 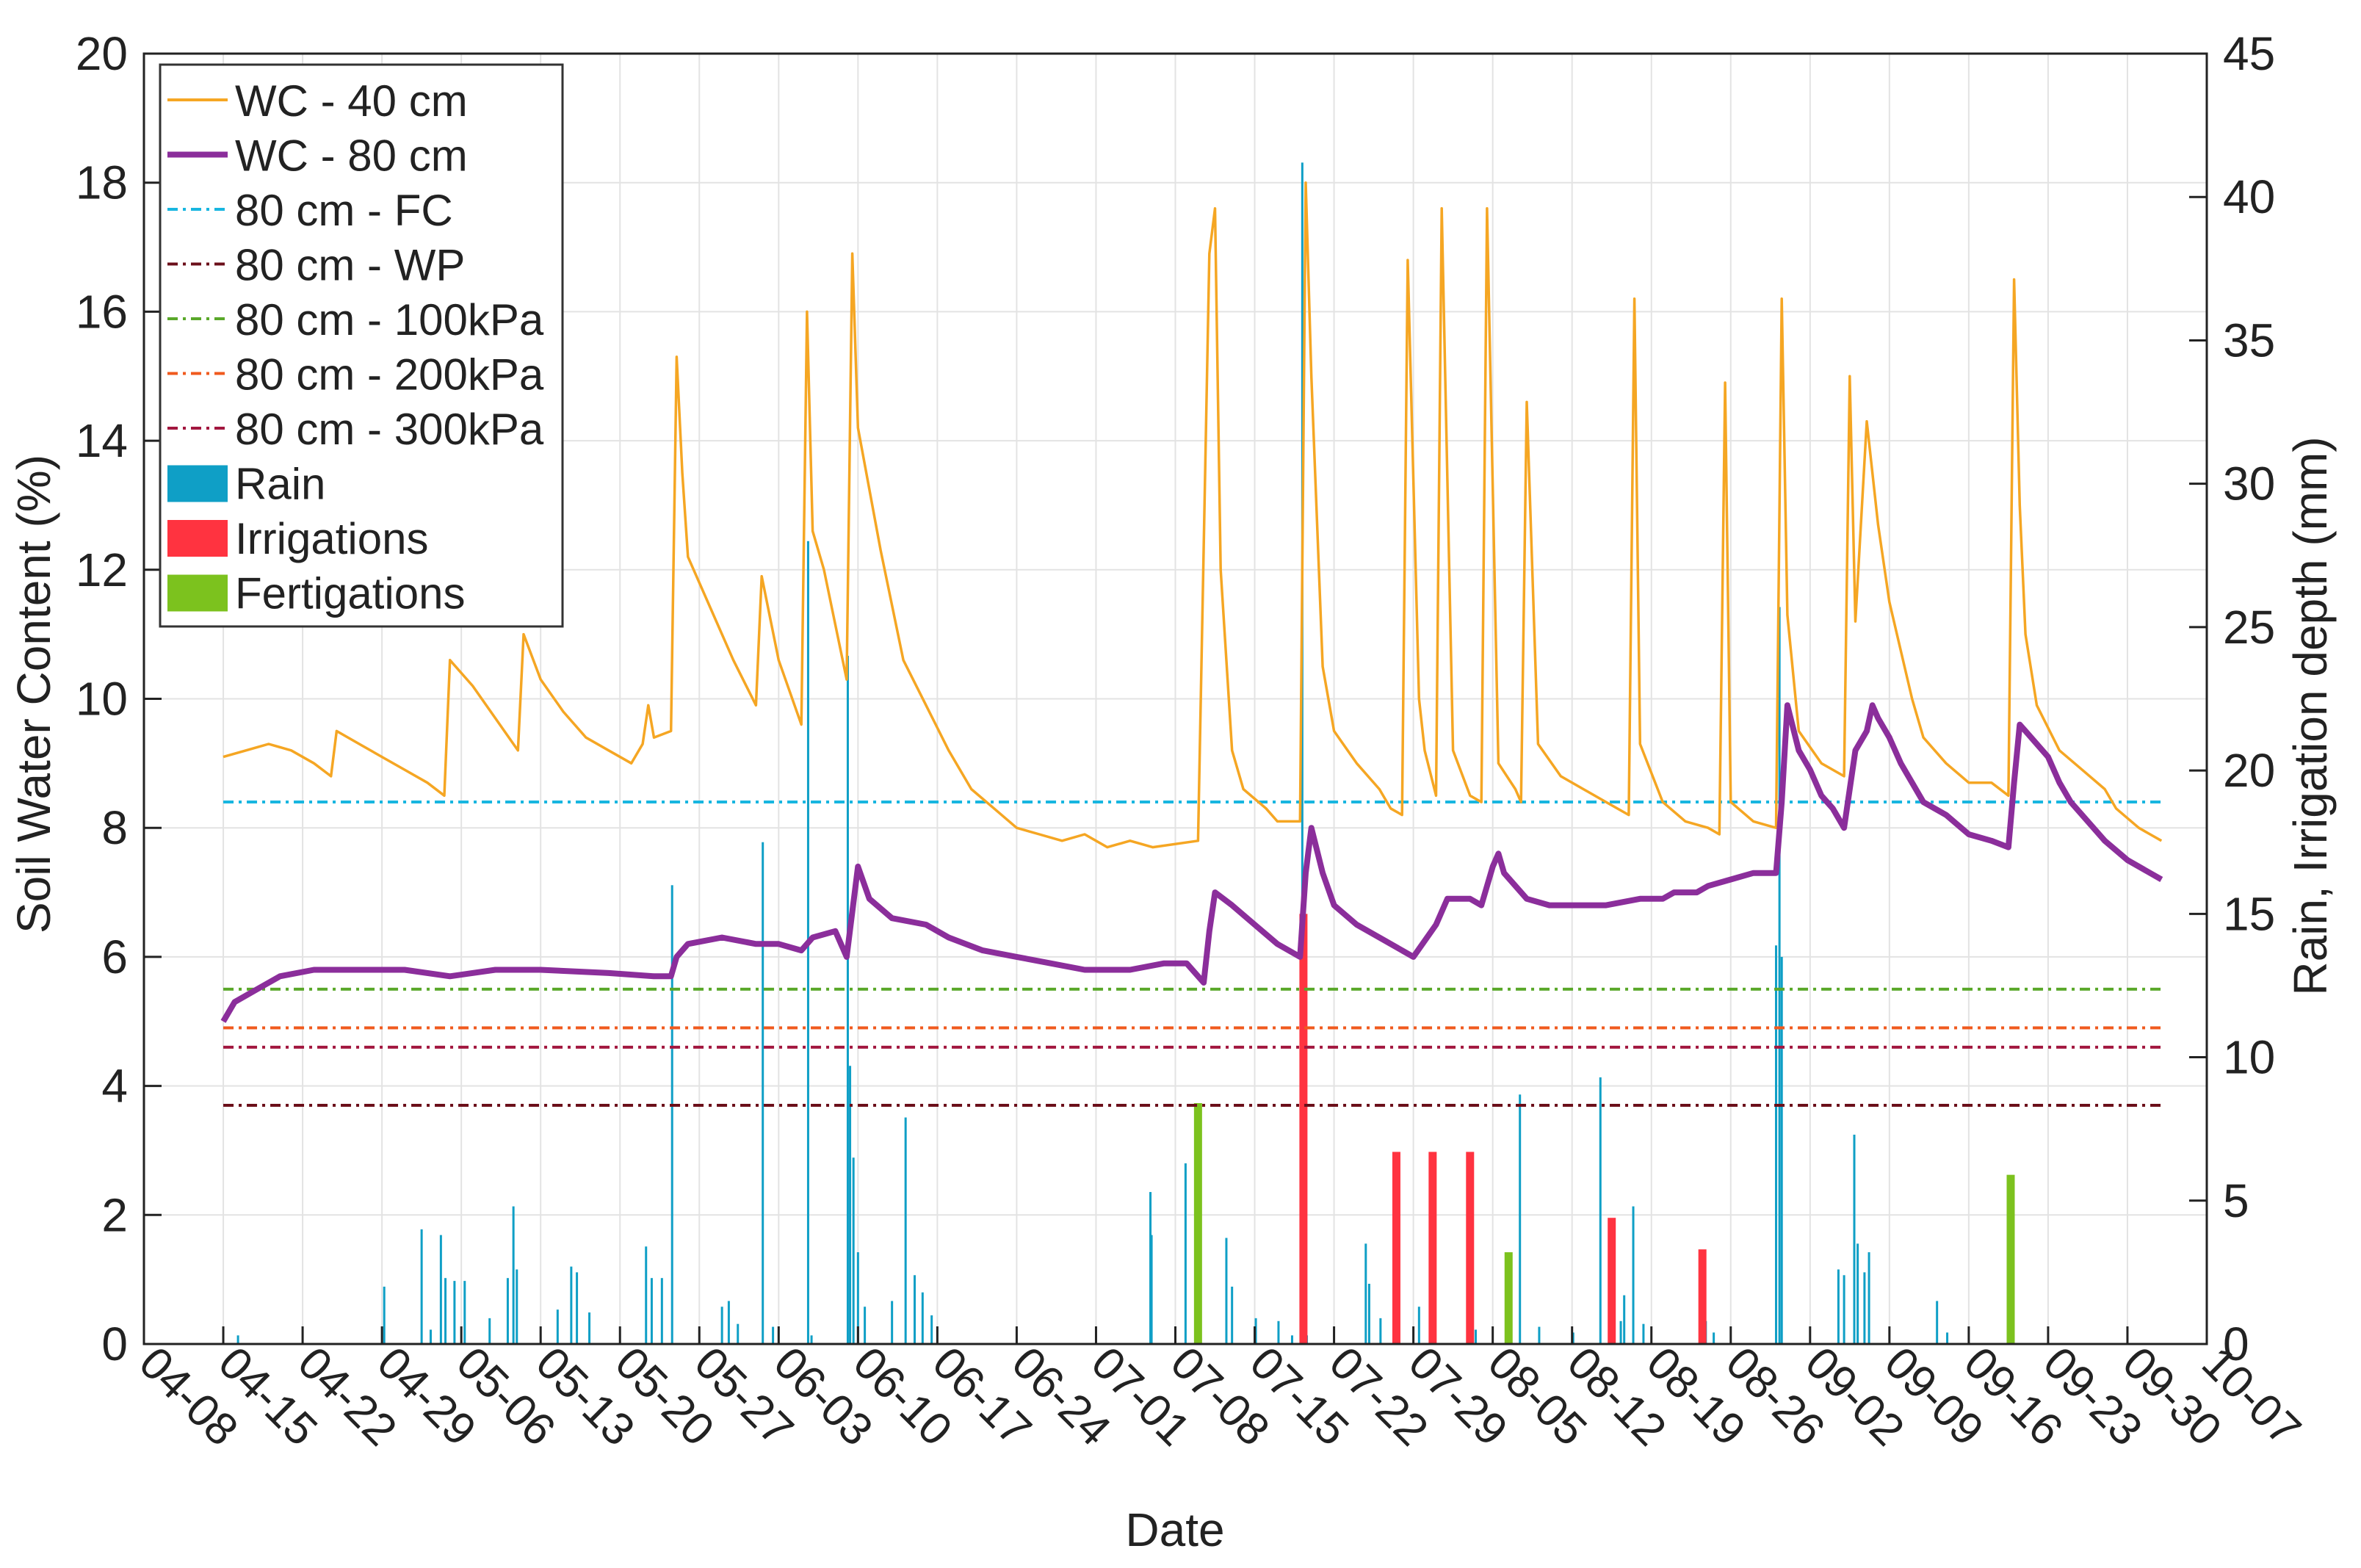 I want to click on legend-swatch-rain, so click(x=197, y=483).